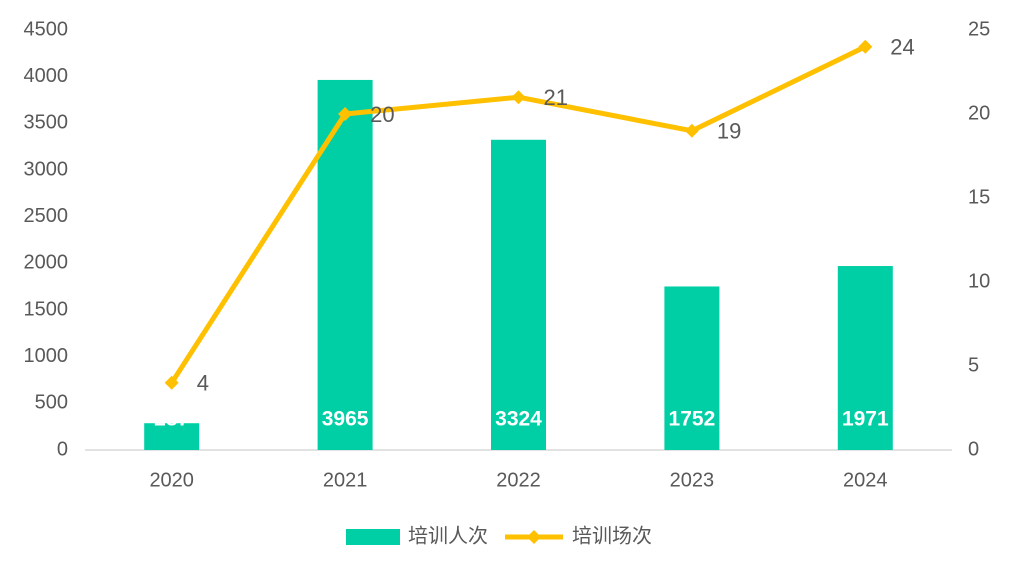  I want to click on y-tick-label: 3000, so click(46, 169).